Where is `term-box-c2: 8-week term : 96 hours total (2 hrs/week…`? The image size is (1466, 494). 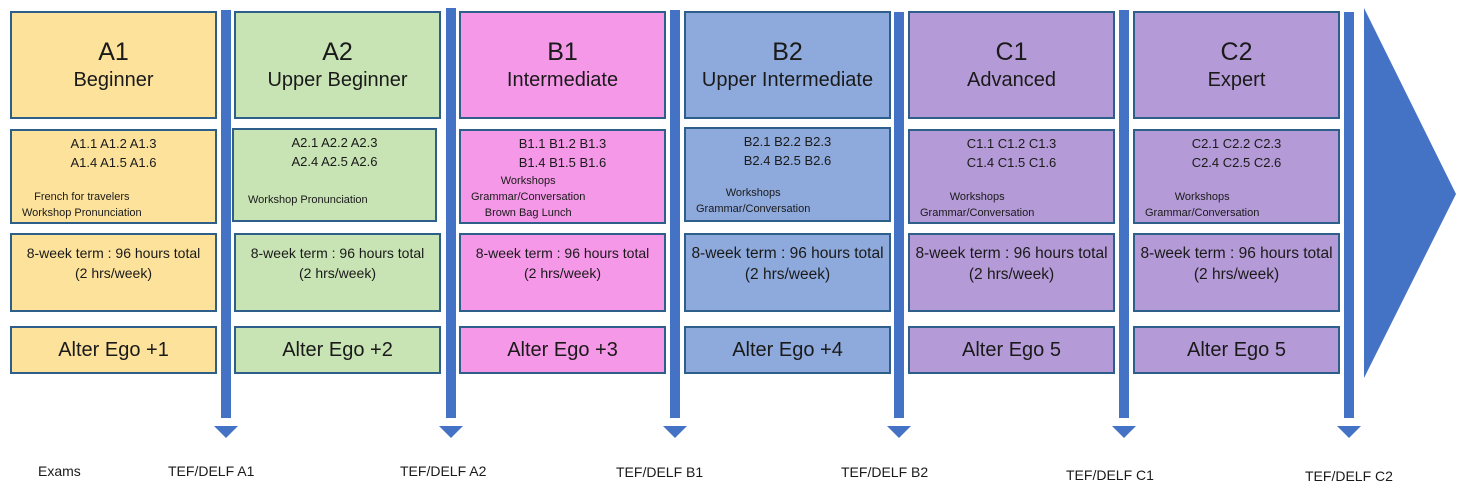 term-box-c2: 8-week term : 96 hours total (2 hrs/week… is located at coordinates (1236, 272).